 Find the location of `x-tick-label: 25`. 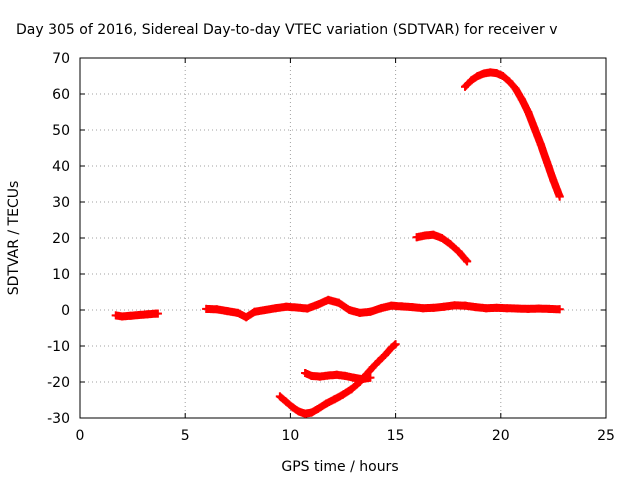

x-tick-label: 25 is located at coordinates (606, 436).